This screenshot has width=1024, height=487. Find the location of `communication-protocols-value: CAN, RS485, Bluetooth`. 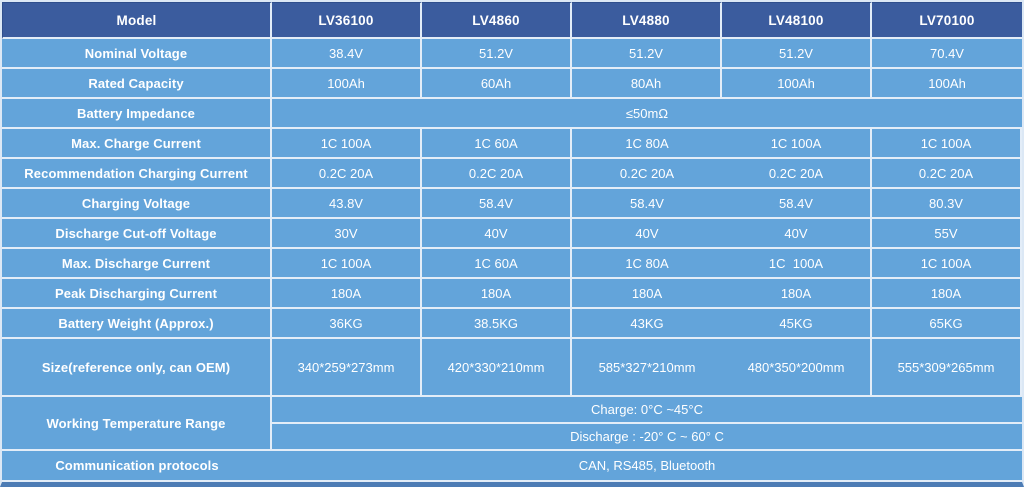

communication-protocols-value: CAN, RS485, Bluetooth is located at coordinates (647, 466).